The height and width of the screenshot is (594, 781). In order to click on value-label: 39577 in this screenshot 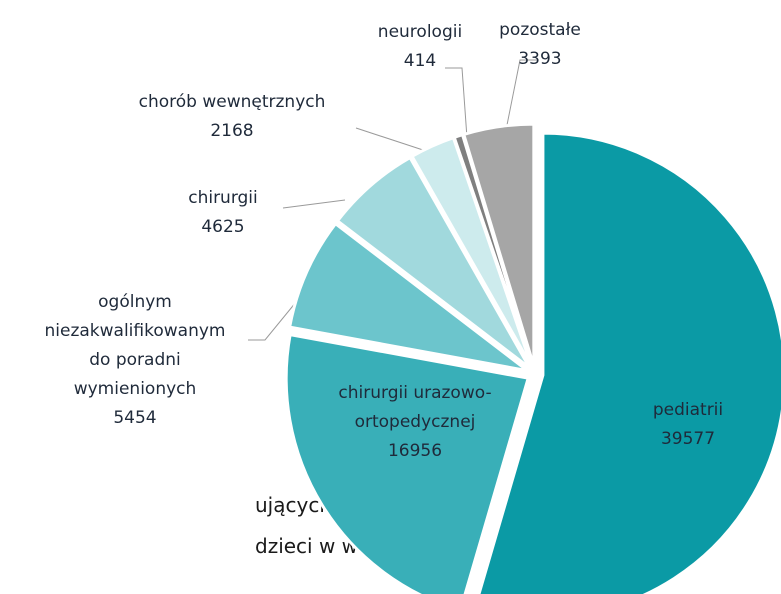, I will do `click(688, 439)`.